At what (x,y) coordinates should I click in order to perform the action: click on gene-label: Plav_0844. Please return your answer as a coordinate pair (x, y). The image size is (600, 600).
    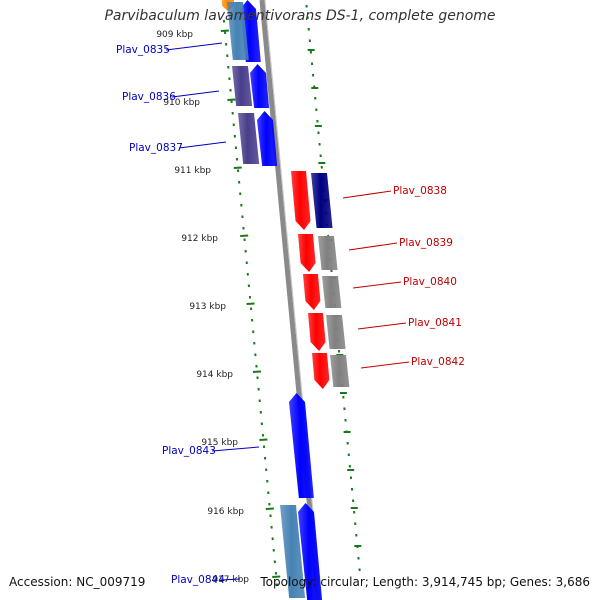
    Looking at the image, I should click on (198, 580).